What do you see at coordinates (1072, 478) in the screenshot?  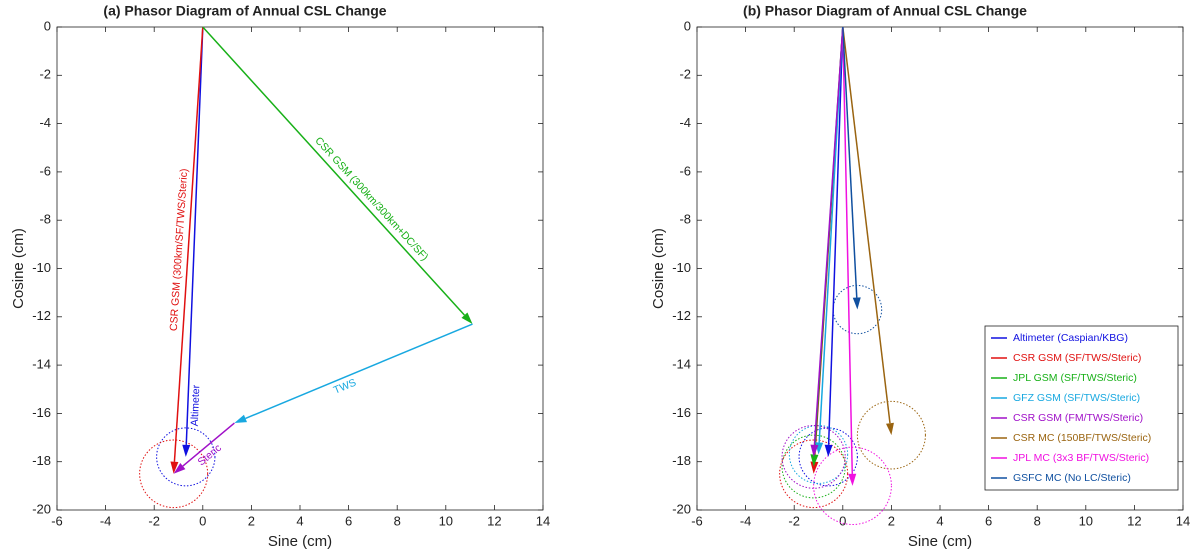 I see `legend-label: GSFC MC (No LC/Steric)` at bounding box center [1072, 478].